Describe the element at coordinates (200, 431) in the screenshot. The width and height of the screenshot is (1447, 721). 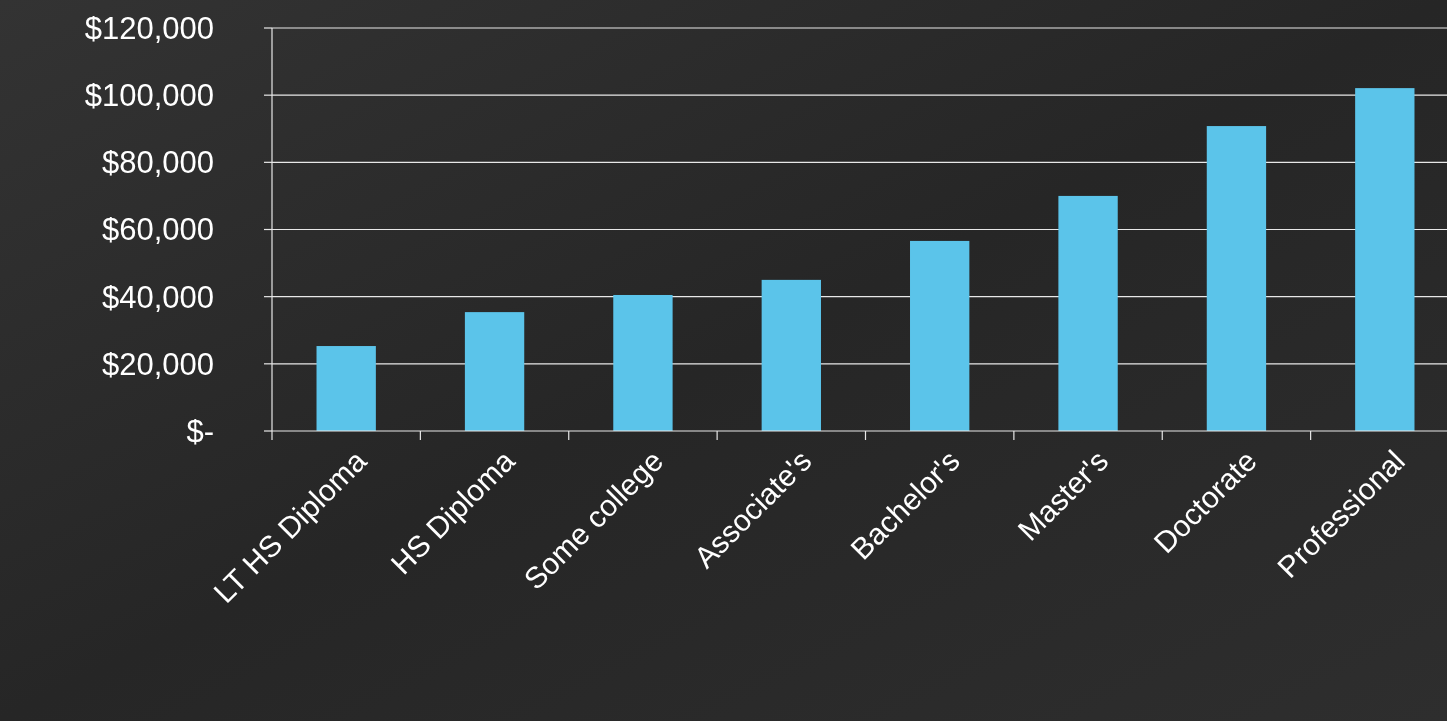
I see `y-tick-label: $-` at that location.